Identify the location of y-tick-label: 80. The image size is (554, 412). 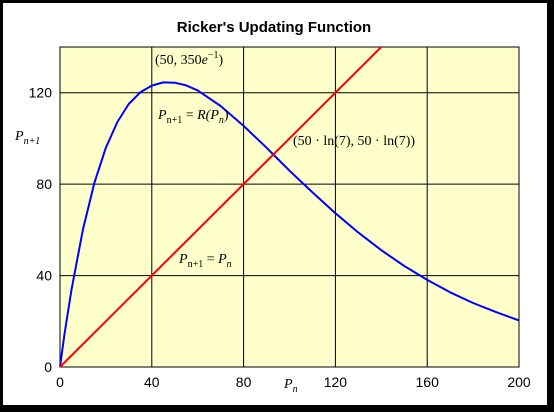
(44, 184).